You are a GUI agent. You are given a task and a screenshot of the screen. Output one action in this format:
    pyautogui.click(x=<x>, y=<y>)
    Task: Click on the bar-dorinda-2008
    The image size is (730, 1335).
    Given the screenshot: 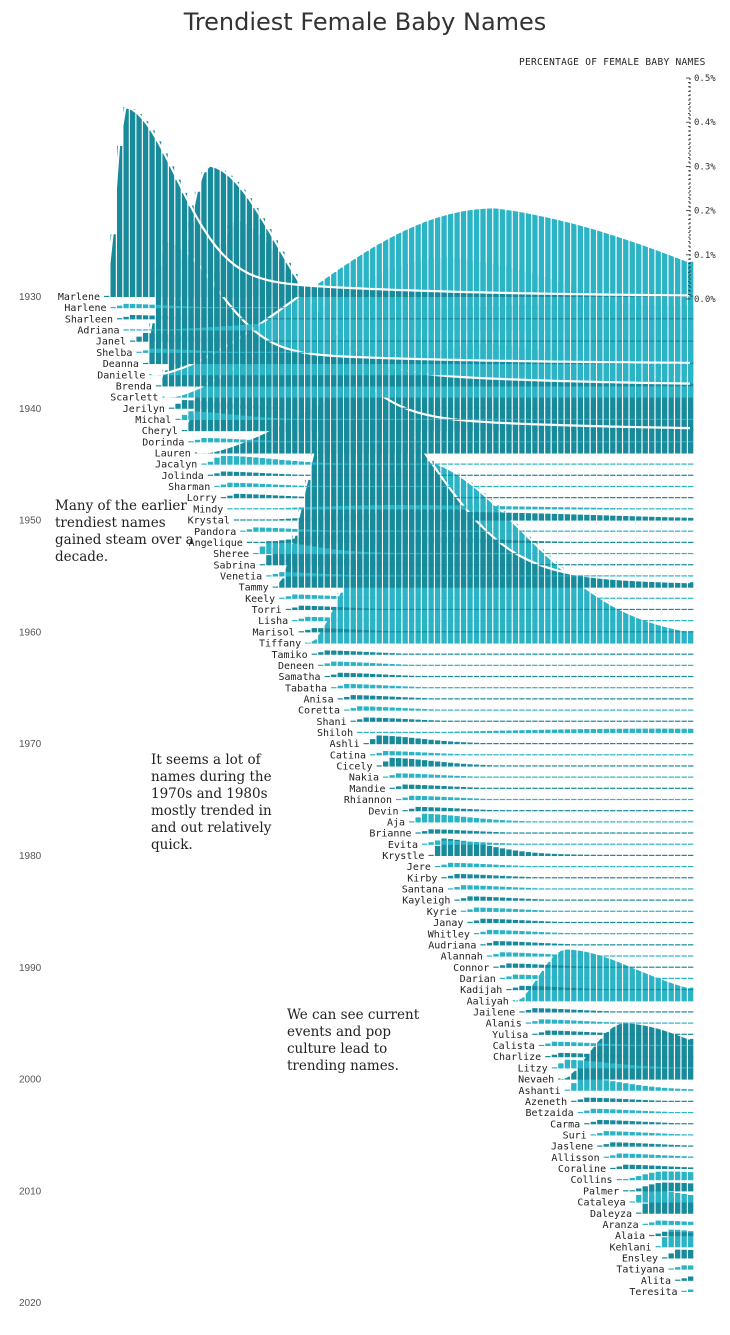 What is the action you would take?
    pyautogui.click(x=613, y=442)
    